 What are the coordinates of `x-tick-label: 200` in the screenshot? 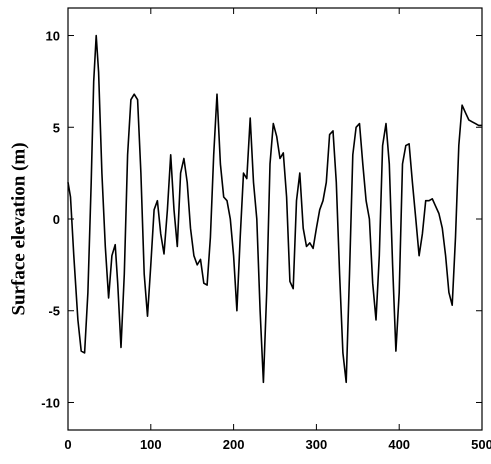 It's located at (234, 444).